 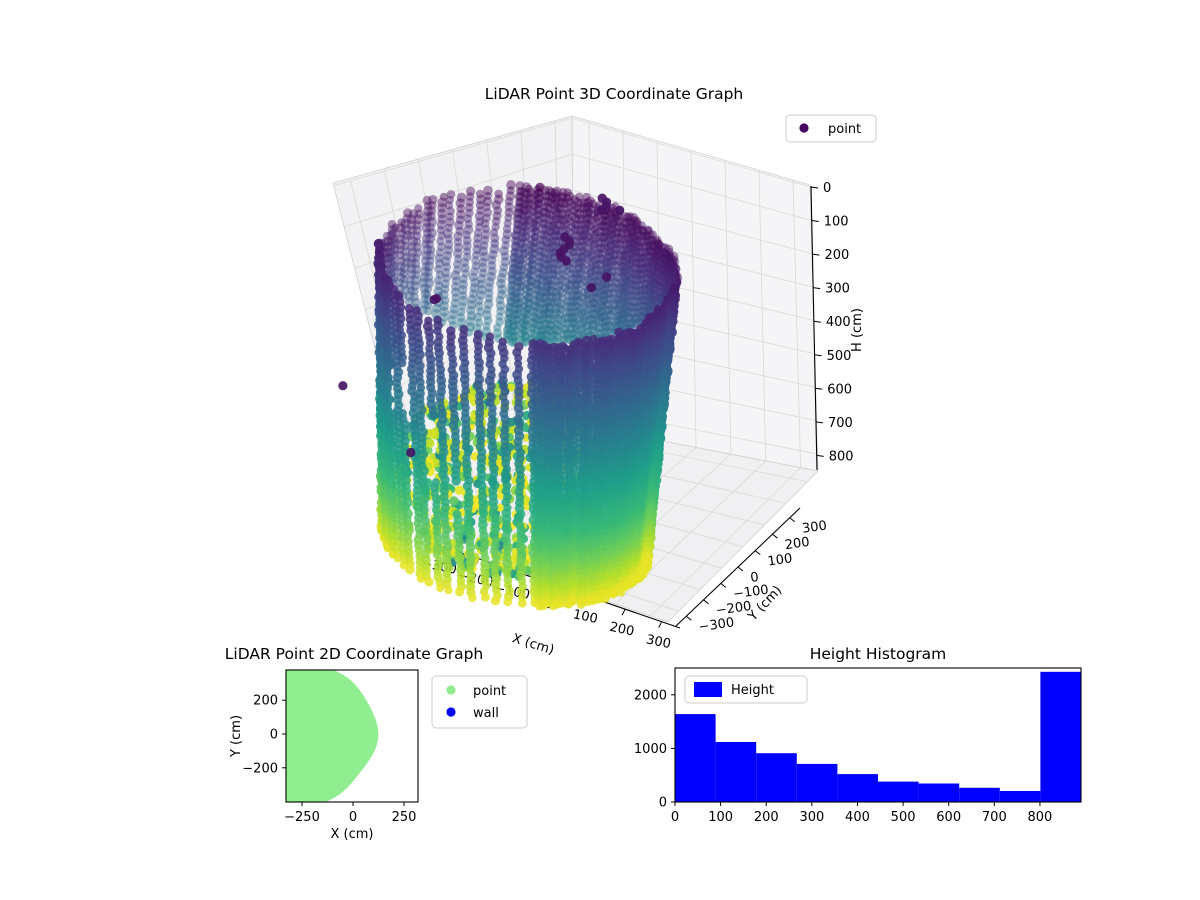 What do you see at coordinates (836, 255) in the screenshot?
I see `h-tick-label: 200` at bounding box center [836, 255].